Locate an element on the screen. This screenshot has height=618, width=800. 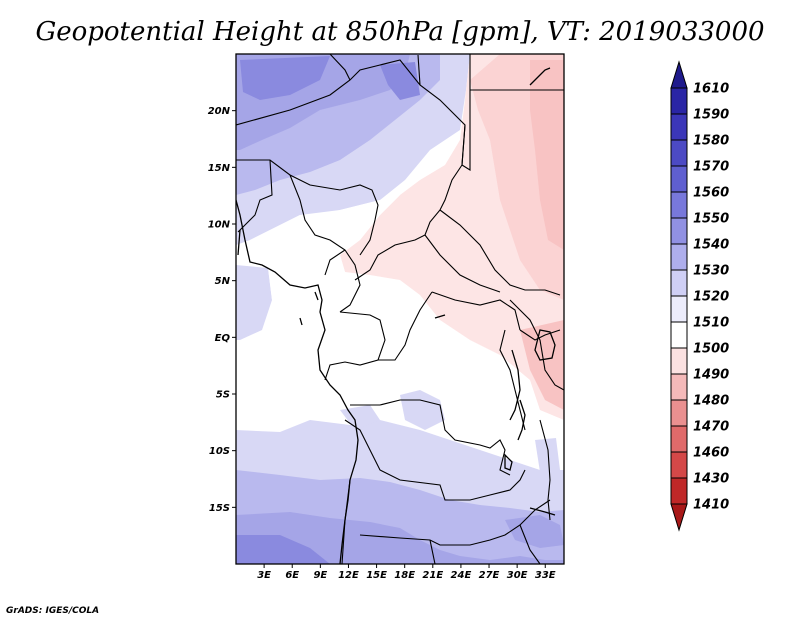
y-tick-label: 10S is located at coordinates (219, 451).